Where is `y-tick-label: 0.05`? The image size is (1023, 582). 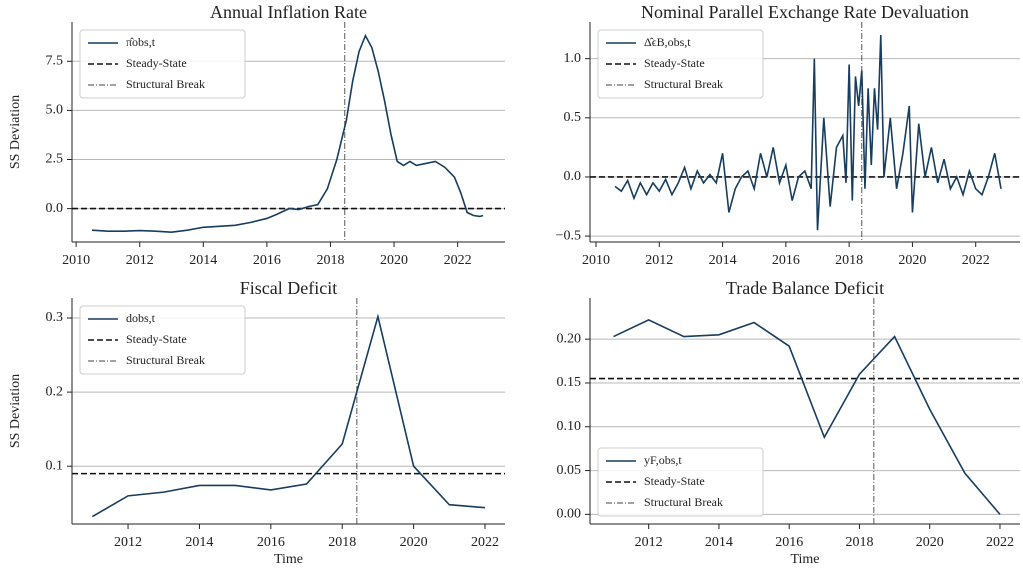
y-tick-label: 0.05 is located at coordinates (569, 470).